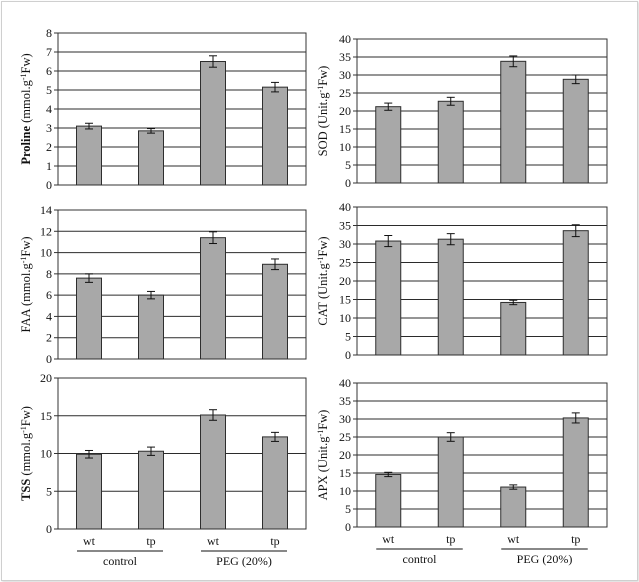 The height and width of the screenshot is (582, 639). I want to click on y-axis-label-name: APX, so click(323, 487).